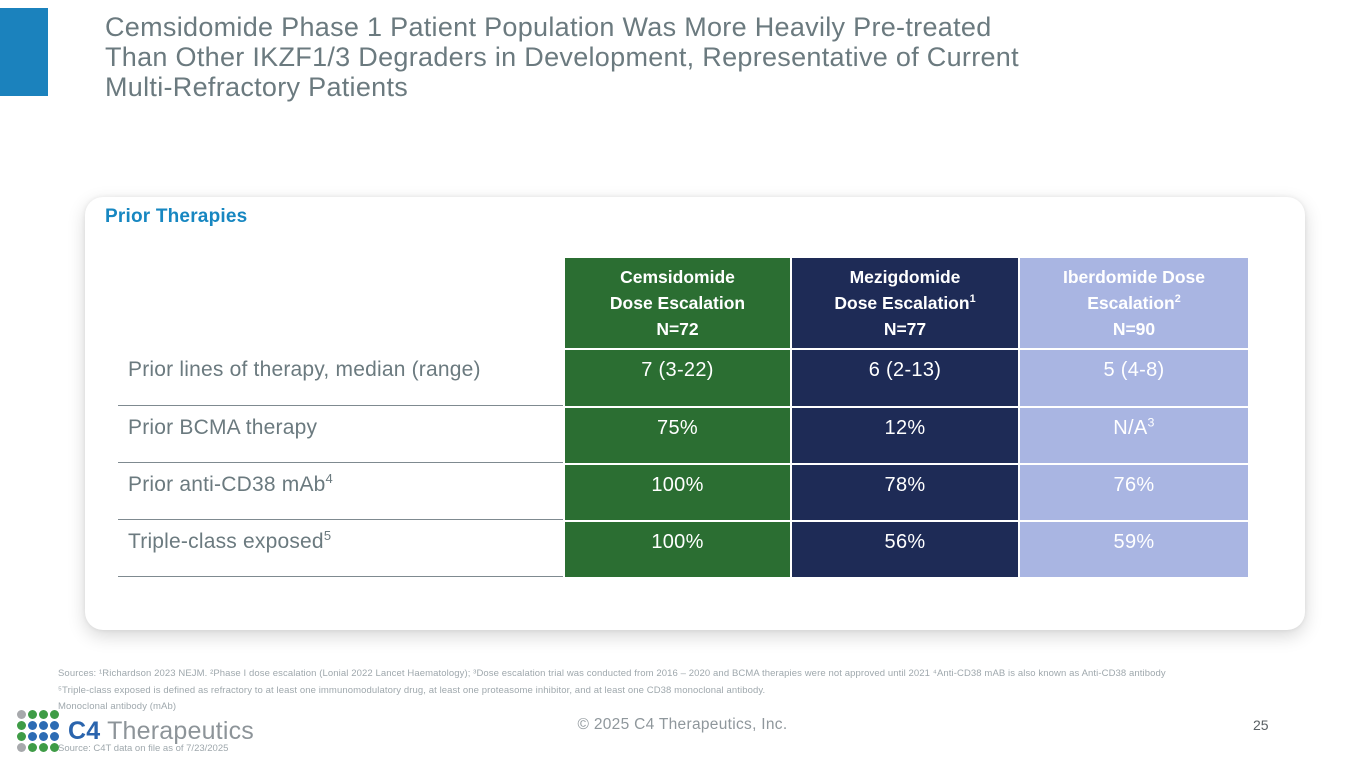 The image size is (1365, 768). Describe the element at coordinates (1134, 277) in the screenshot. I see `column-header-line: Iberdomide Dose` at that location.